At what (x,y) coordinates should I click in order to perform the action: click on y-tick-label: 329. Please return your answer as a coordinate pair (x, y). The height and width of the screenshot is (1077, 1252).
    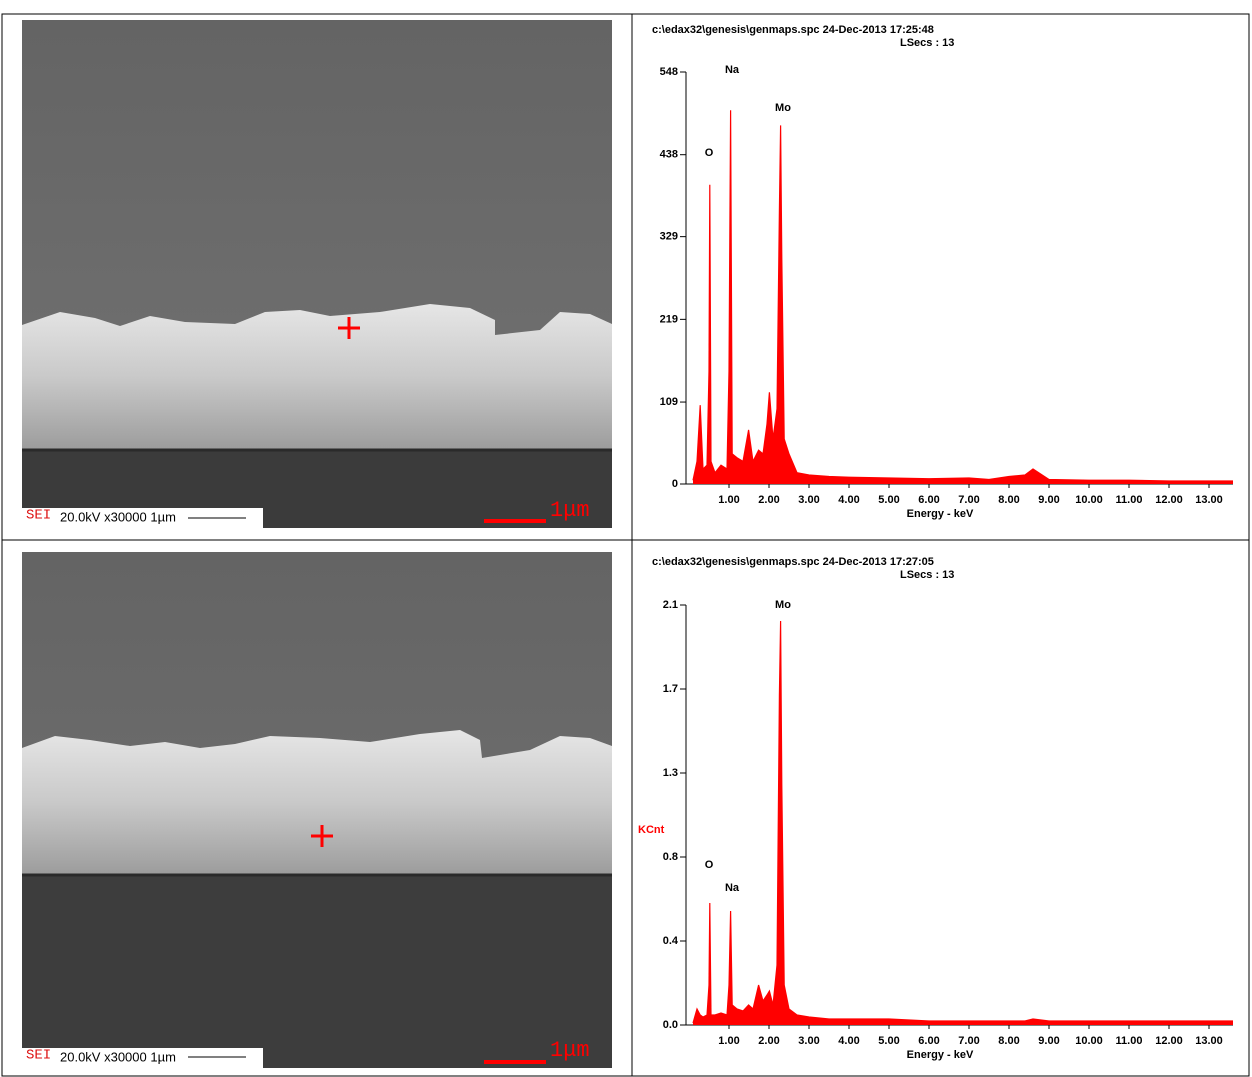
    Looking at the image, I should click on (669, 237).